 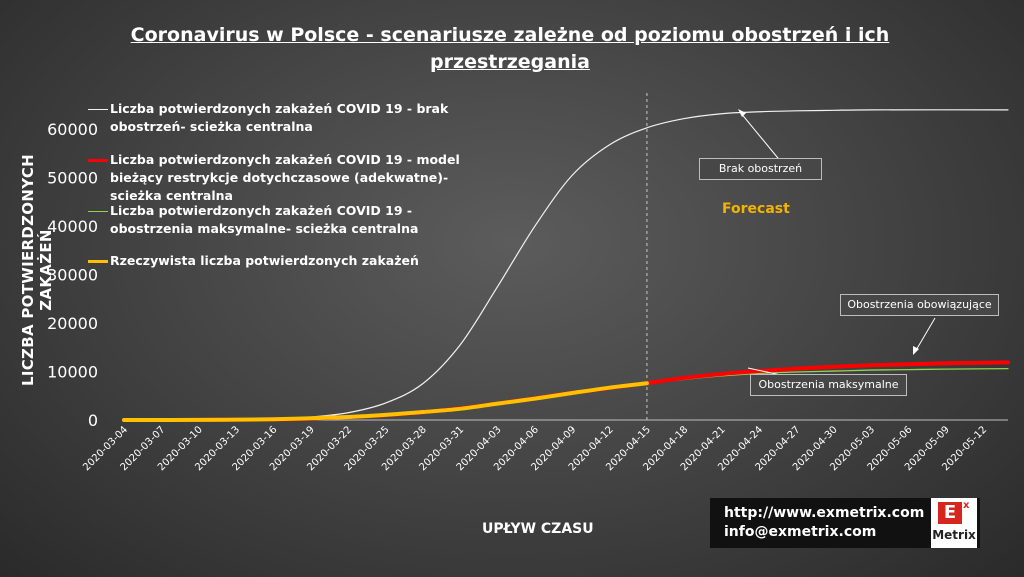 What do you see at coordinates (761, 137) in the screenshot?
I see `brak-arrow` at bounding box center [761, 137].